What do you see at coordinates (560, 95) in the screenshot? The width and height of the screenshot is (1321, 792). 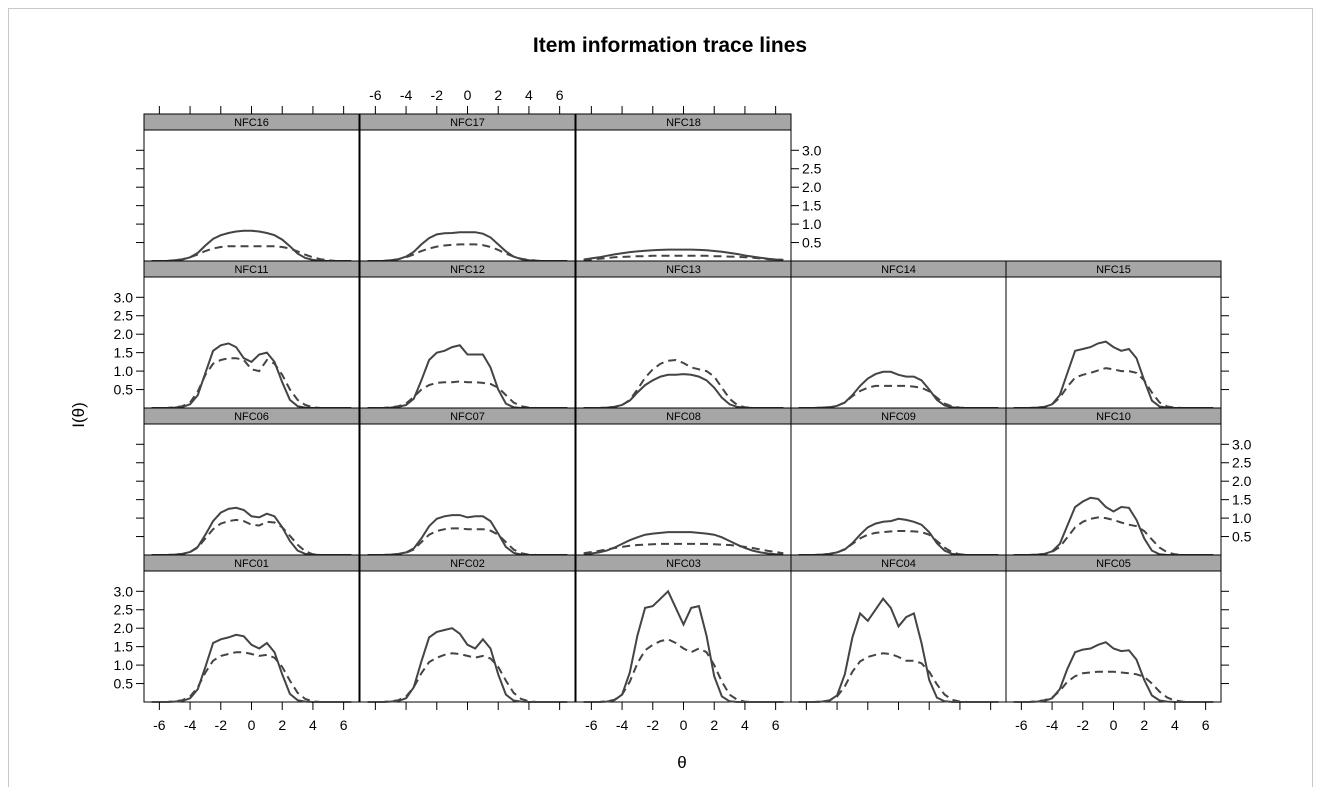 I see `x-tick-label-top: 6` at bounding box center [560, 95].